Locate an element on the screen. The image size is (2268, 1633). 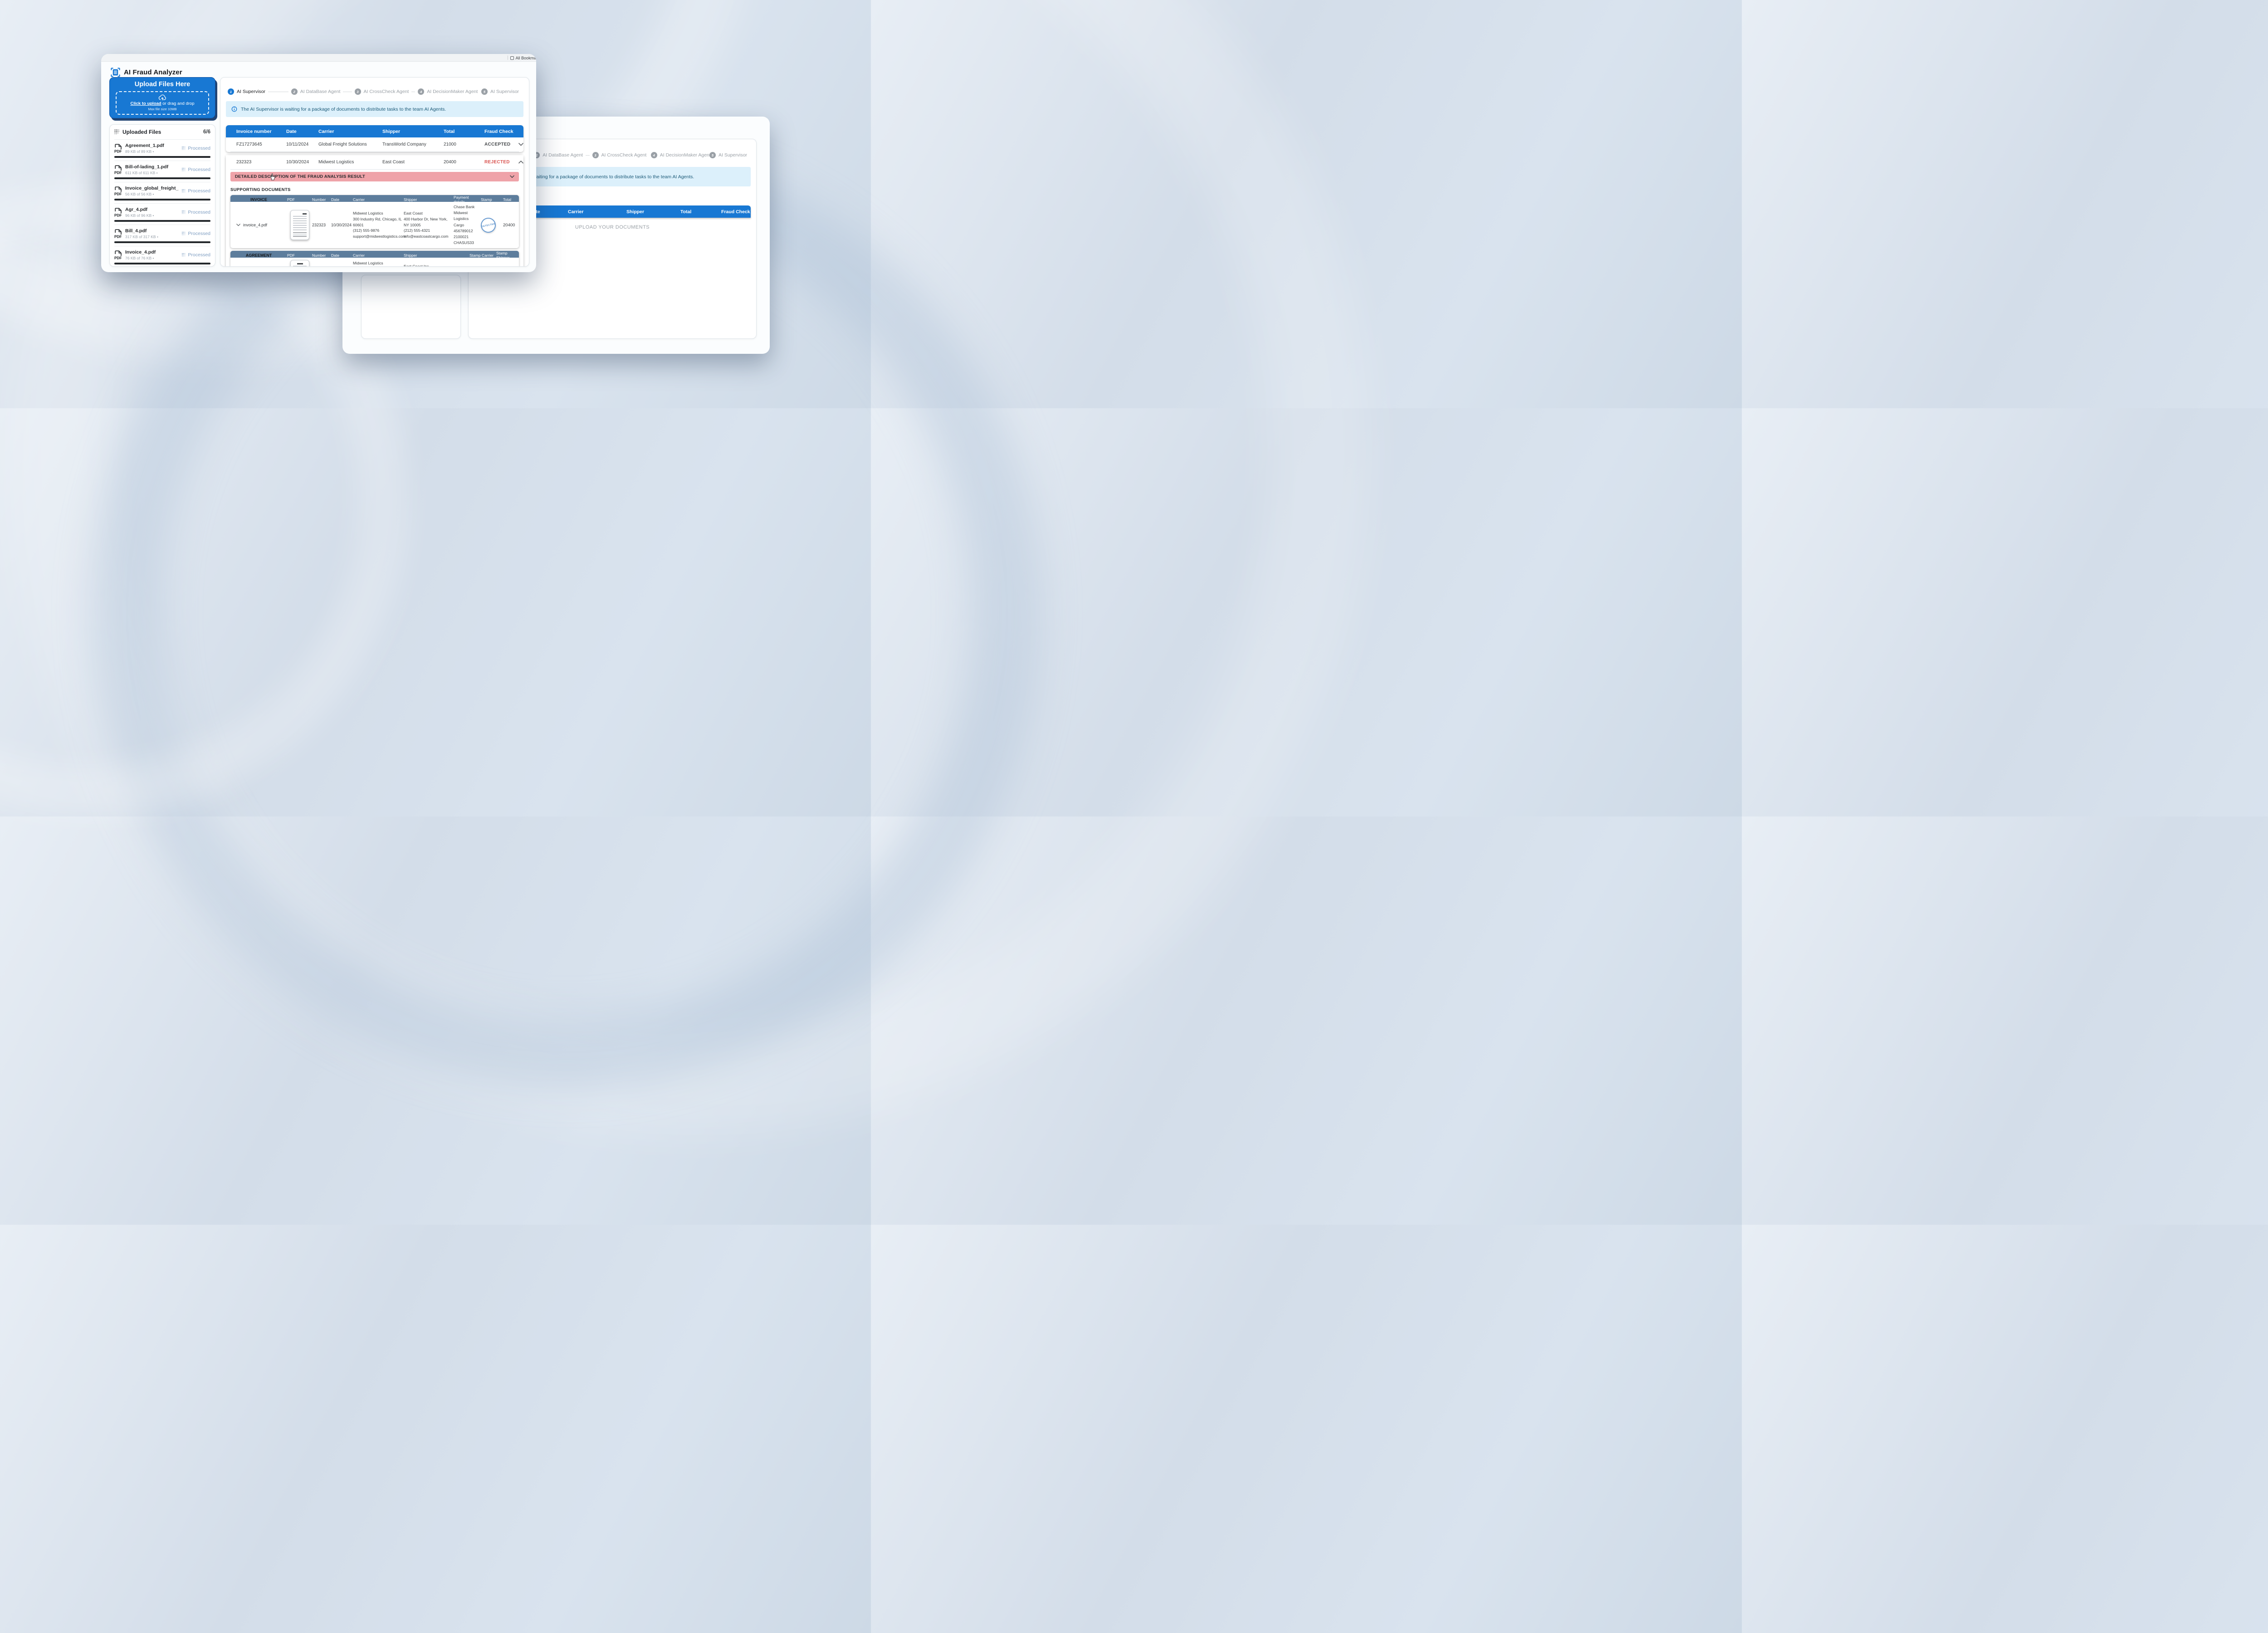
chevron-up-icon is located at coordinates (521, 162).